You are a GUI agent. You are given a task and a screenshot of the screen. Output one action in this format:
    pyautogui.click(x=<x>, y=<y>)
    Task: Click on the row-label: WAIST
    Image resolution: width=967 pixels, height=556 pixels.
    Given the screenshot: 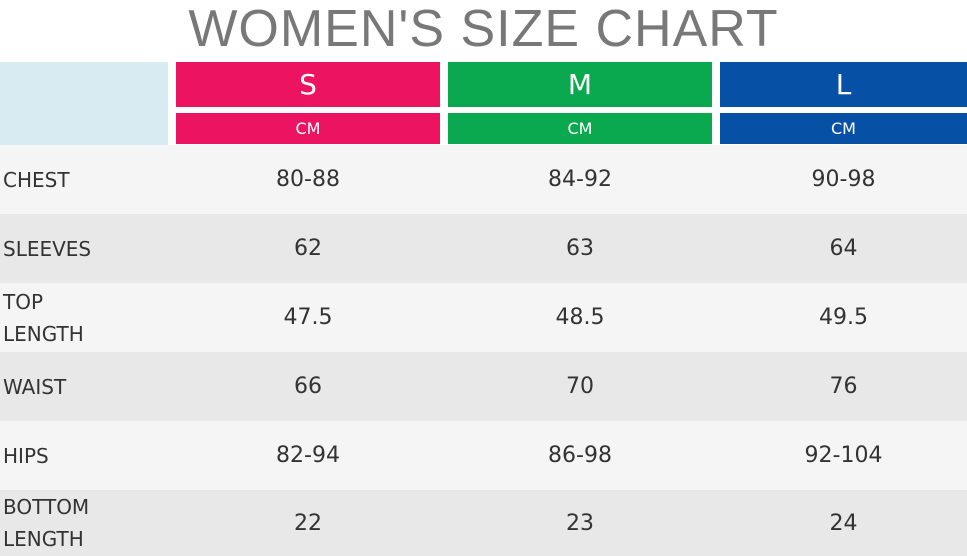 What is the action you would take?
    pyautogui.click(x=35, y=386)
    